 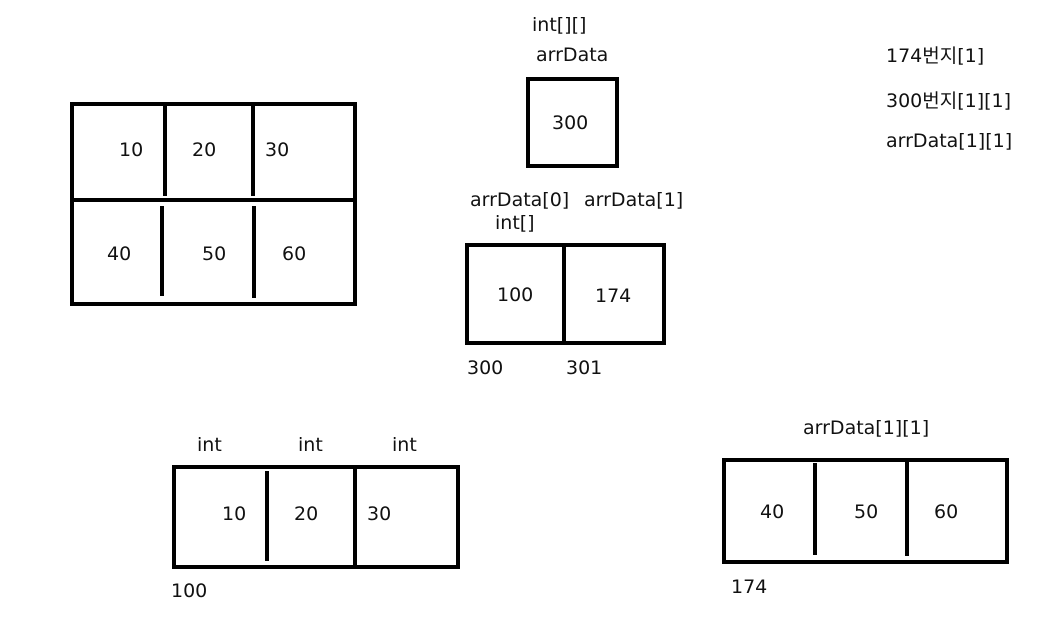 I want to click on address-label: 300, so click(x=485, y=368).